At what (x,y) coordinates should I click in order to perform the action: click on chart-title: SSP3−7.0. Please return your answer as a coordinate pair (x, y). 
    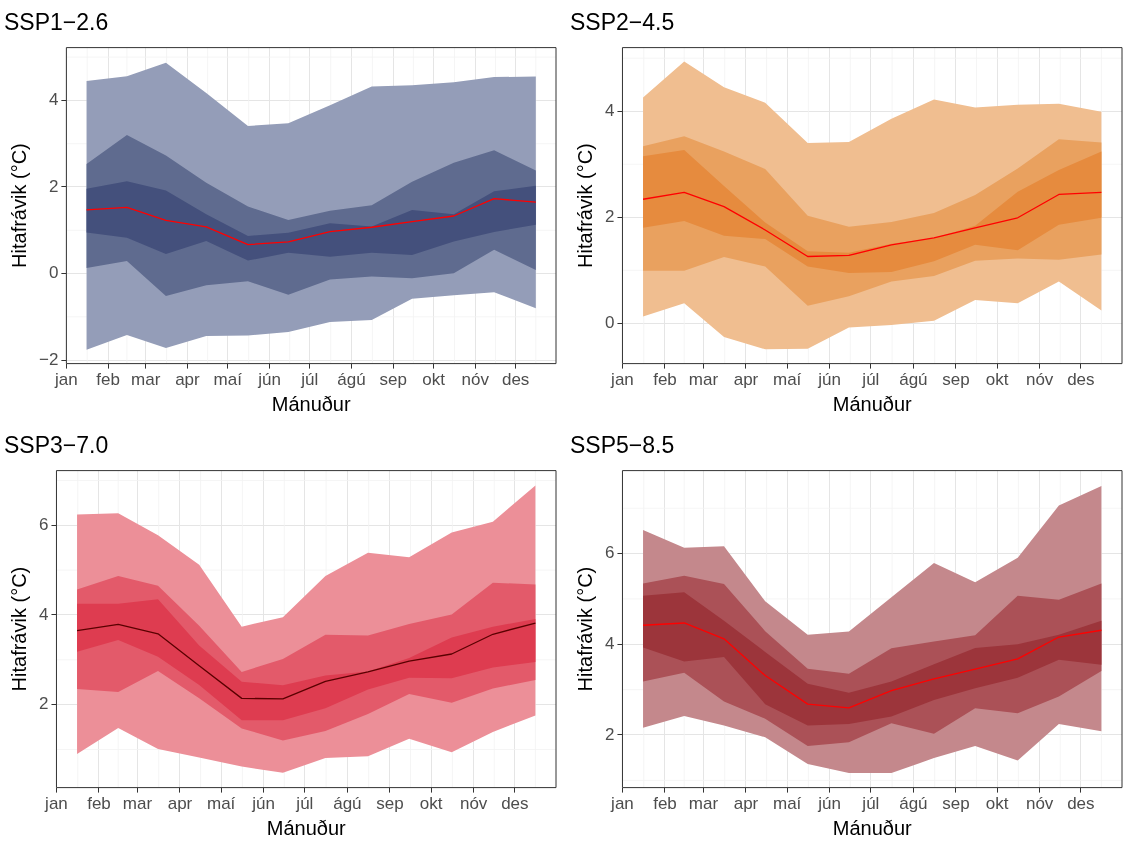
    Looking at the image, I should click on (56, 445).